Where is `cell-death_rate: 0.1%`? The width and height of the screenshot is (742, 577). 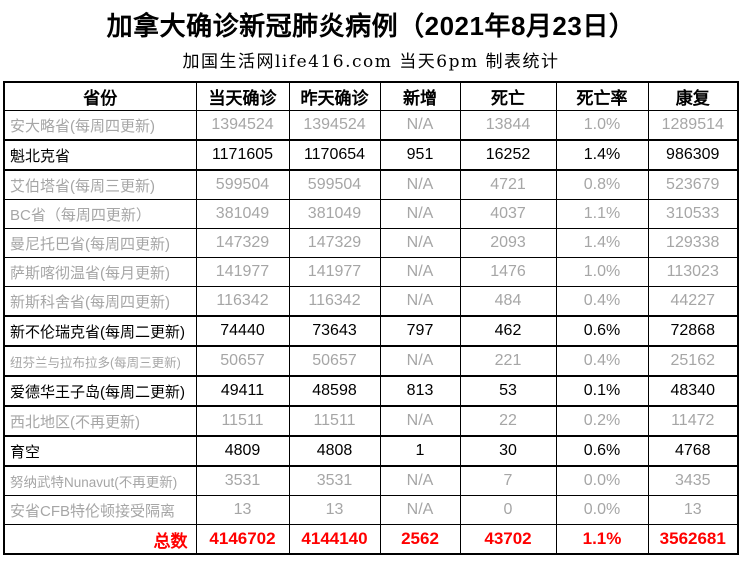
cell-death_rate: 0.1% is located at coordinates (602, 391).